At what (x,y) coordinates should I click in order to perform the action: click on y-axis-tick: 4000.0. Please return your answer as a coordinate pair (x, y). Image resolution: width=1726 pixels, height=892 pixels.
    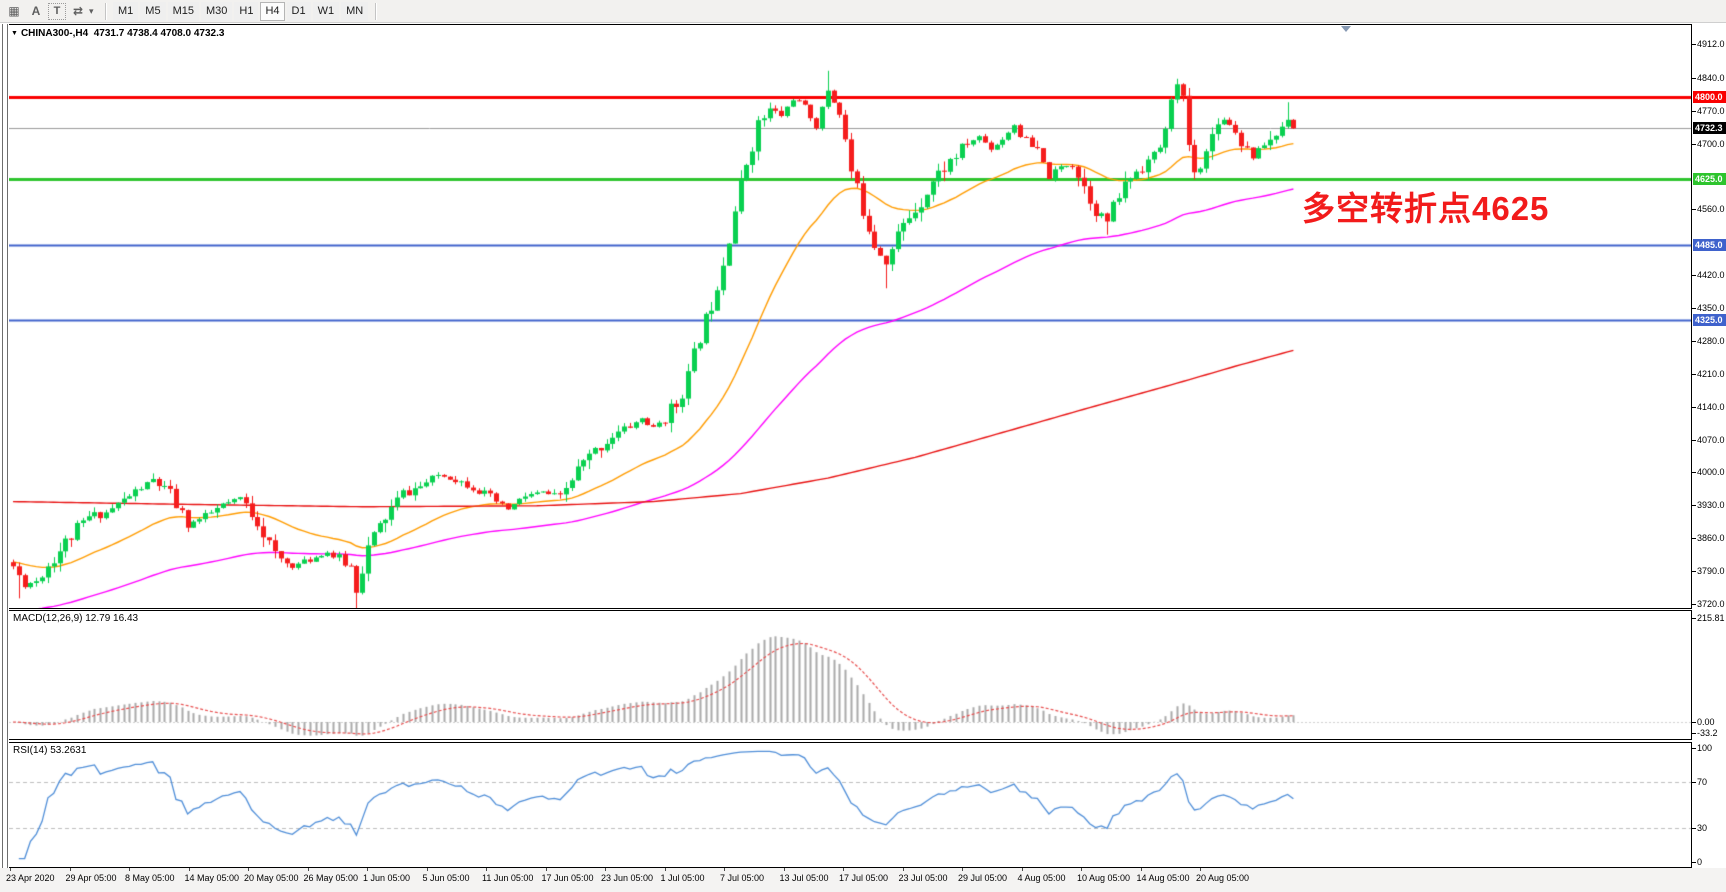
    Looking at the image, I should click on (1711, 472).